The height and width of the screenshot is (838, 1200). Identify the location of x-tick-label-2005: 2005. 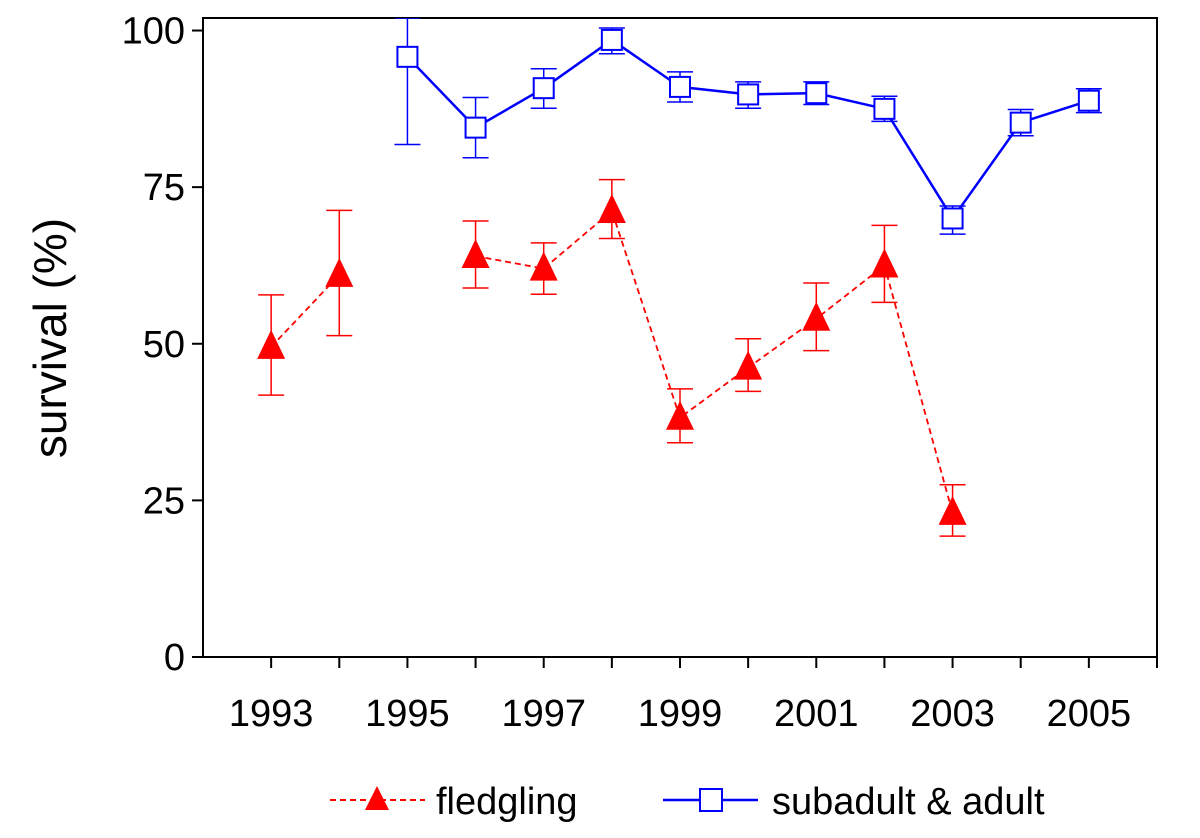
(1089, 714).